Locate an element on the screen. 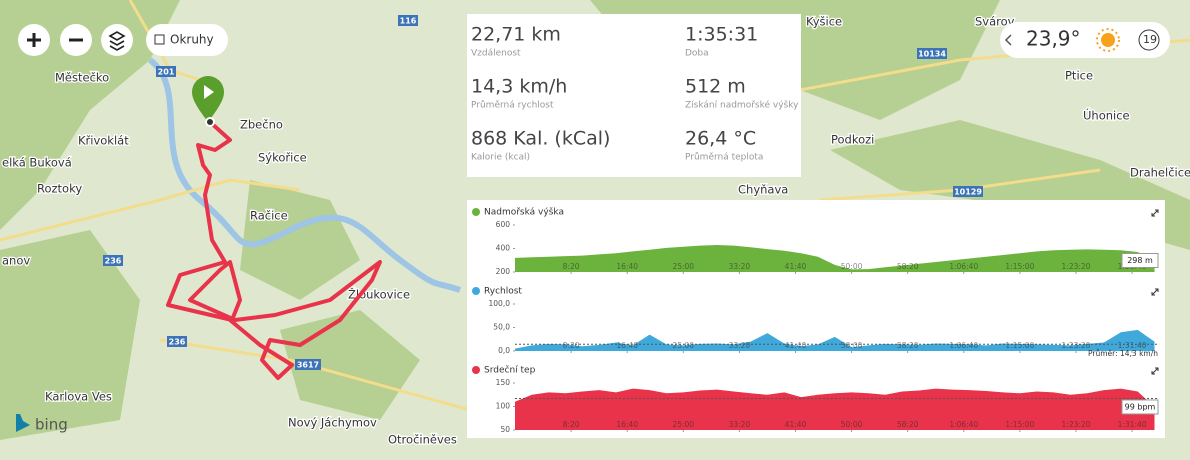 The image size is (1190, 460). stat-value: 1:35:31 is located at coordinates (721, 35).